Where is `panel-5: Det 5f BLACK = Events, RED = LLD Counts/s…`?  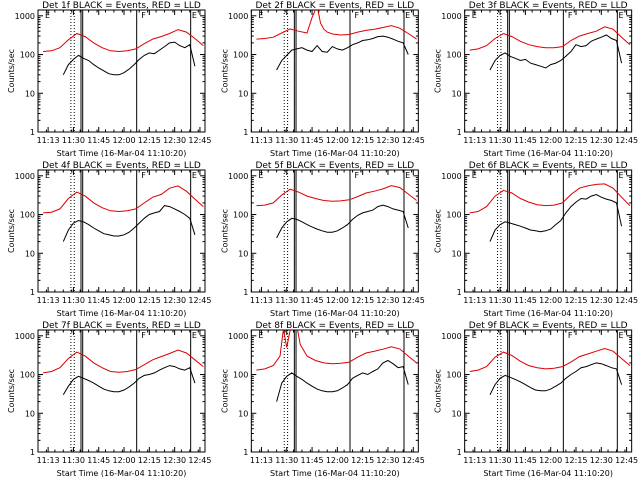 panel-5: Det 5f BLACK = Events, RED = LLD Counts/s… is located at coordinates (322, 239).